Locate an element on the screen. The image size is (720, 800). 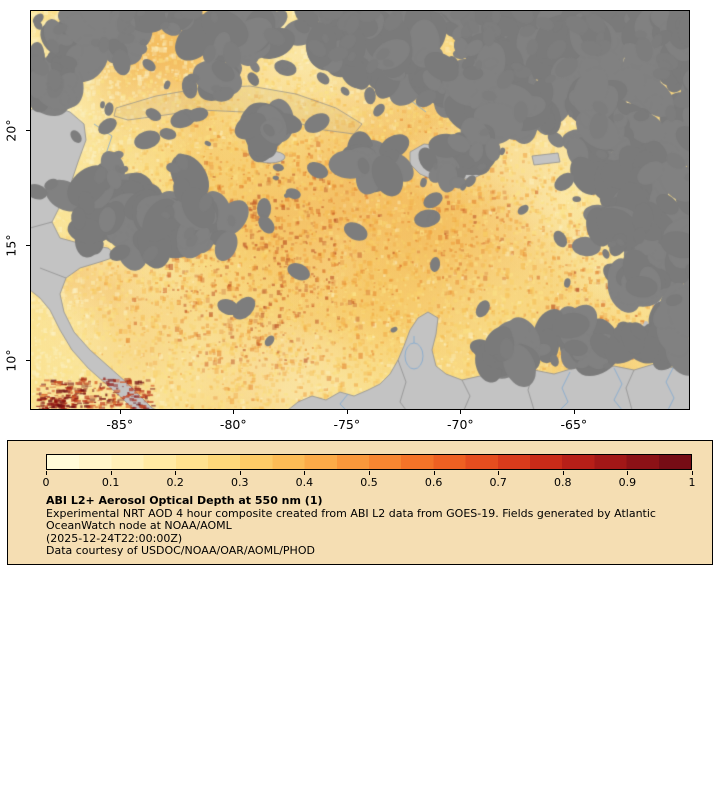
colorbar-tick-label: 0.6 is located at coordinates (433, 482).